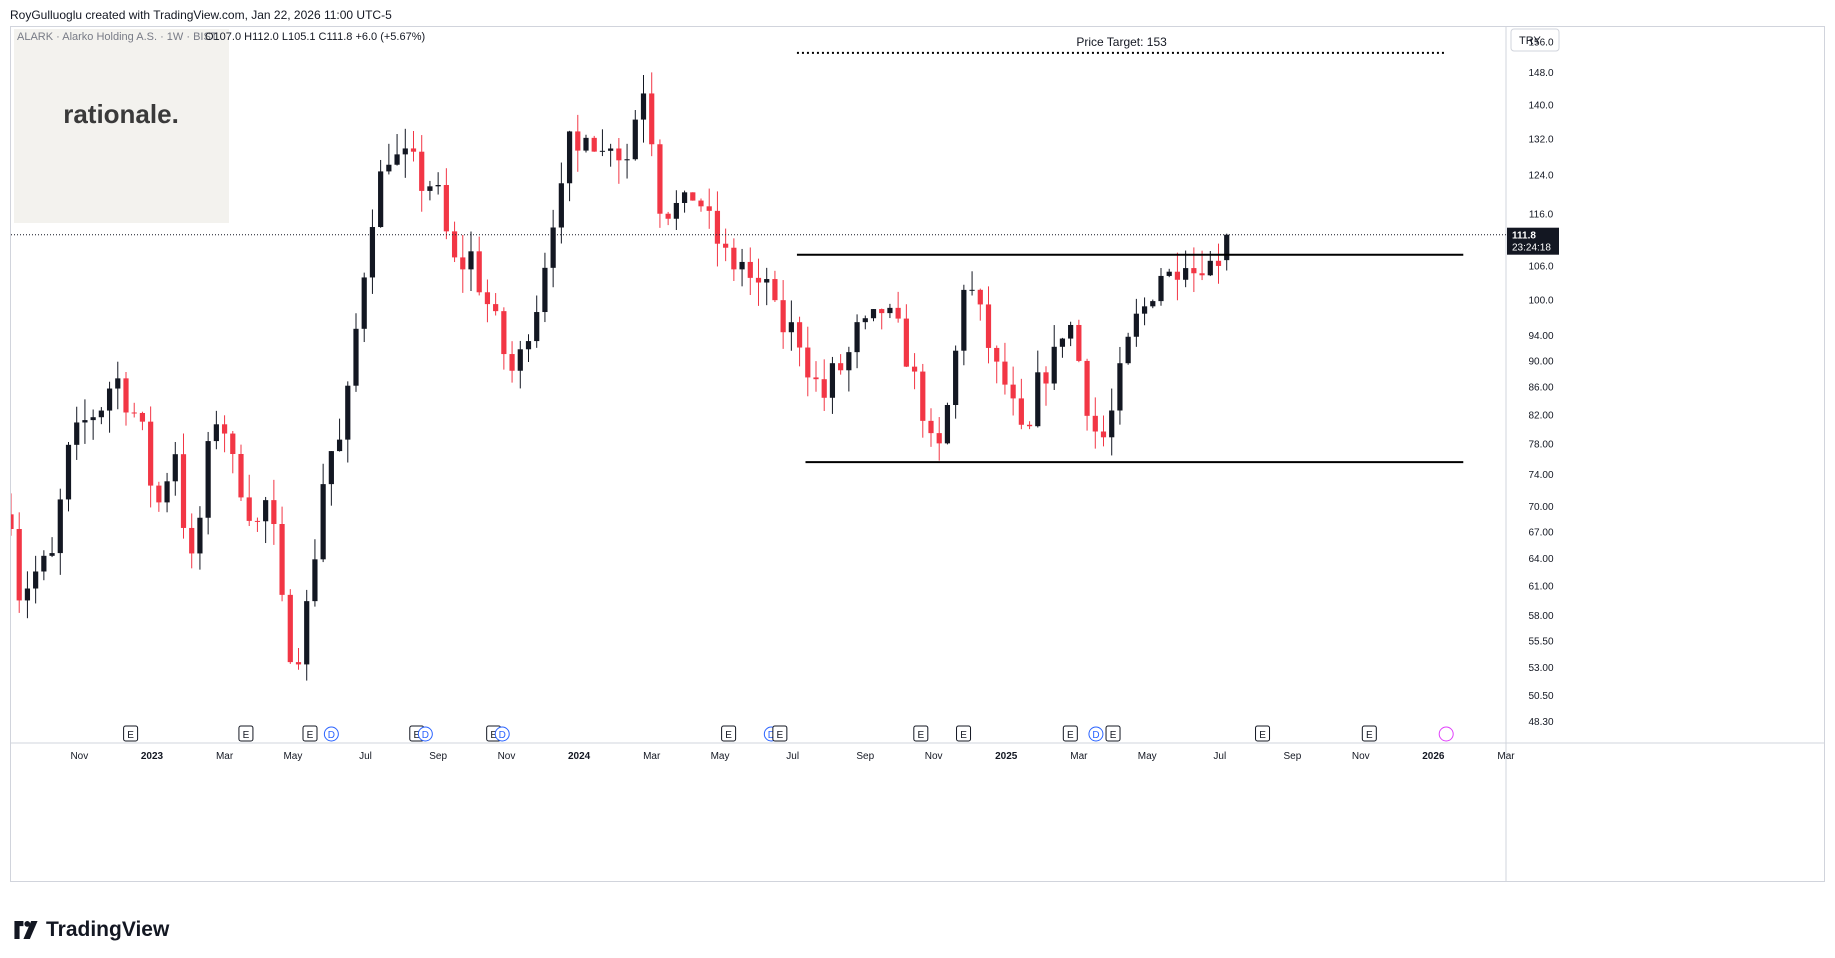  What do you see at coordinates (1535, 40) in the screenshot?
I see `currency-button` at bounding box center [1535, 40].